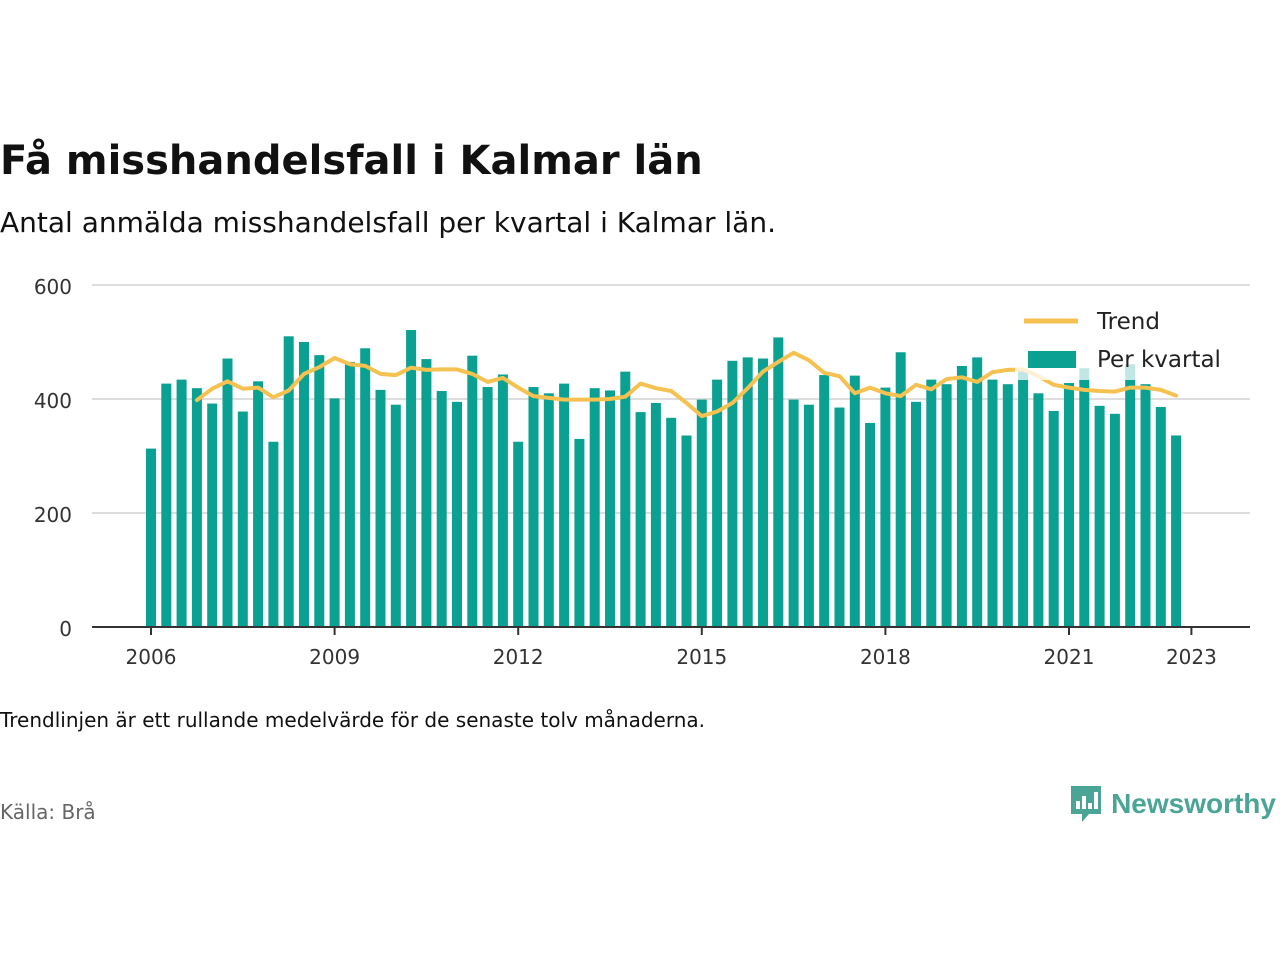 Image resolution: width=1280 pixels, height=960 pixels. Describe the element at coordinates (518, 657) in the screenshot. I see `x-tick-label: 2012` at that location.